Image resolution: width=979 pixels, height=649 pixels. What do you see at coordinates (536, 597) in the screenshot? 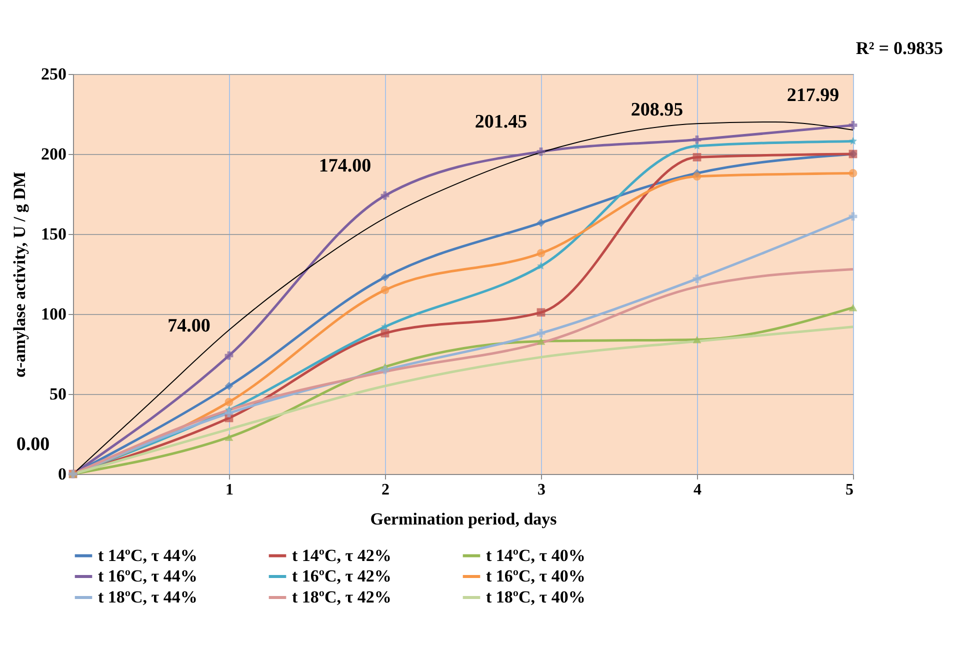
I see `legend-label: t 18ºC, τ 40%` at bounding box center [536, 597].